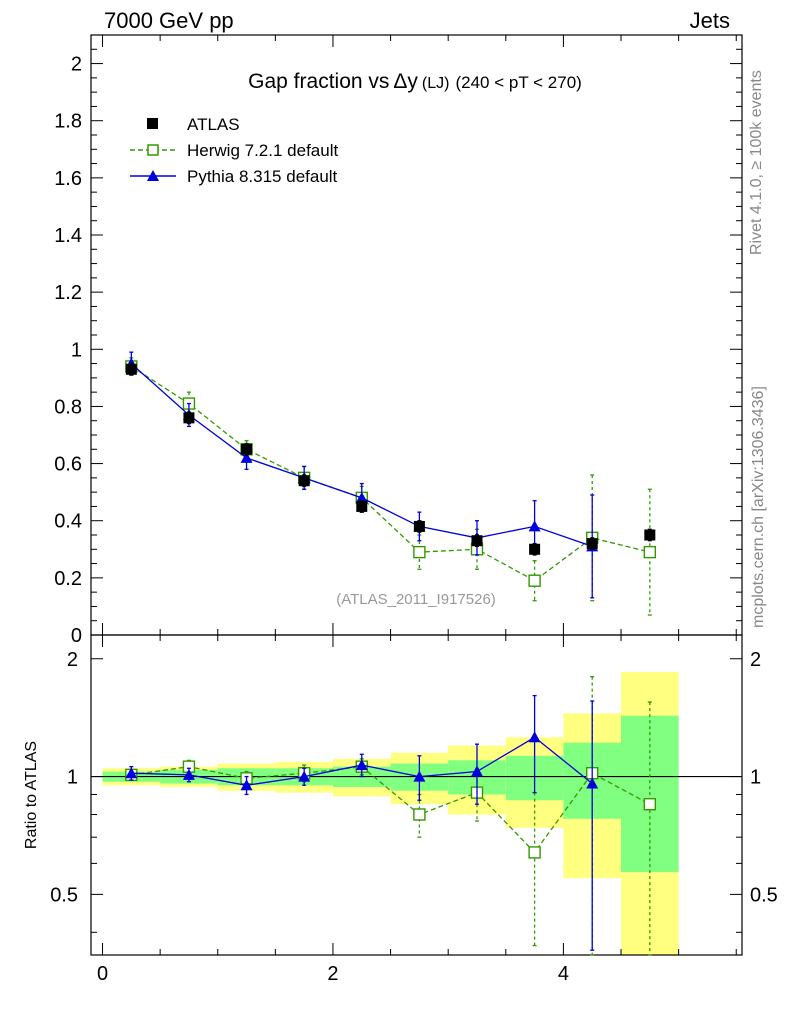 The height and width of the screenshot is (1024, 786). Describe the element at coordinates (361, 455) in the screenshot. I see `series-line-pythia` at that location.